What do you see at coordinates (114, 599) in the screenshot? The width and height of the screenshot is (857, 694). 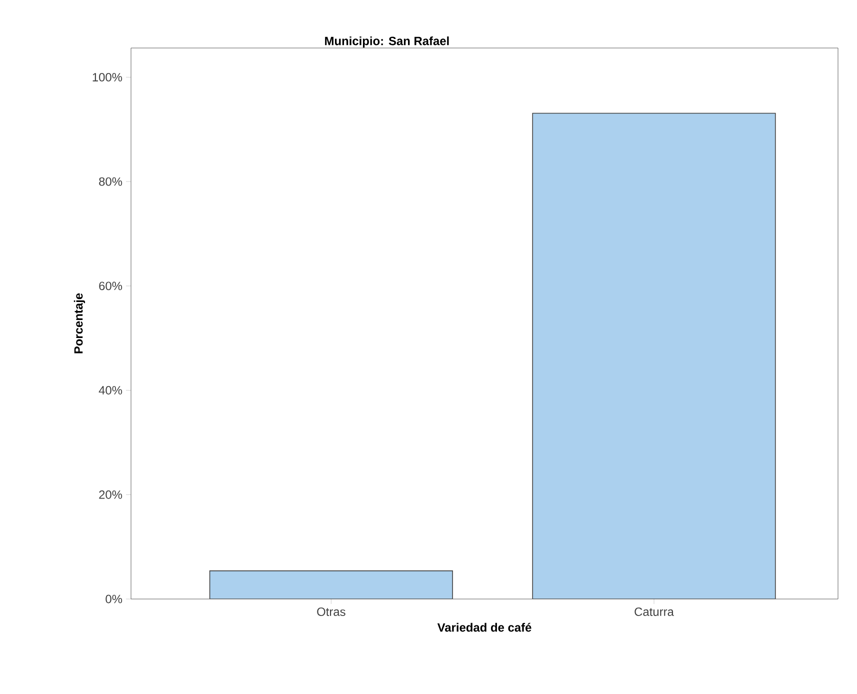 I see `y-tick-label: 0%` at bounding box center [114, 599].